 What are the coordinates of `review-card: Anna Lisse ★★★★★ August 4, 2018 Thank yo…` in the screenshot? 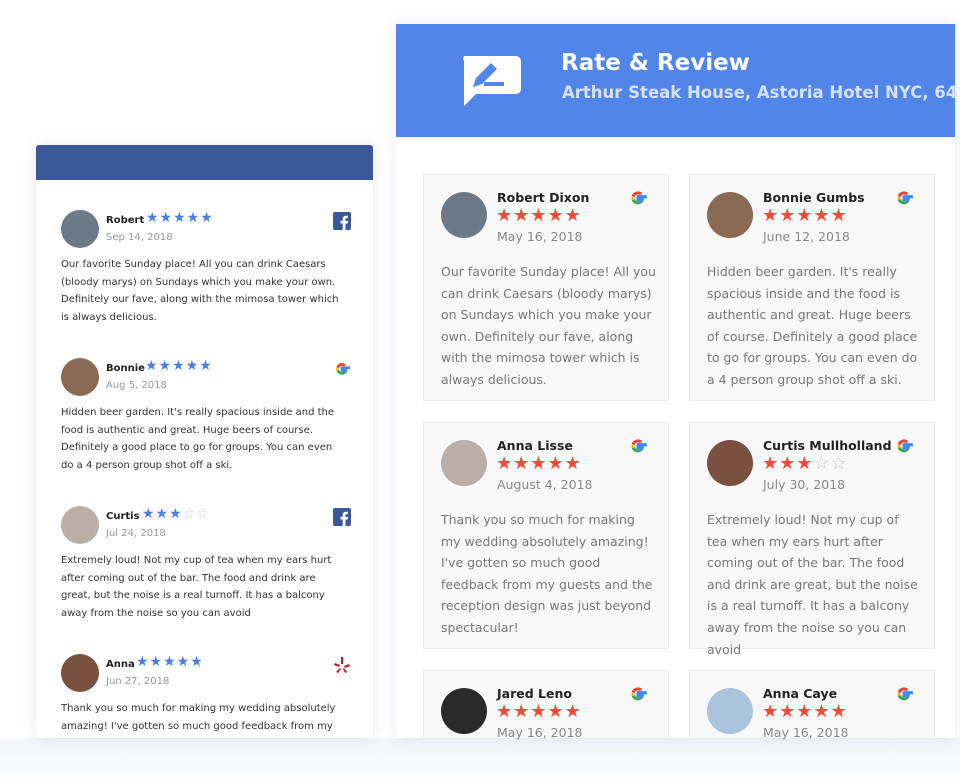 It's located at (546, 535).